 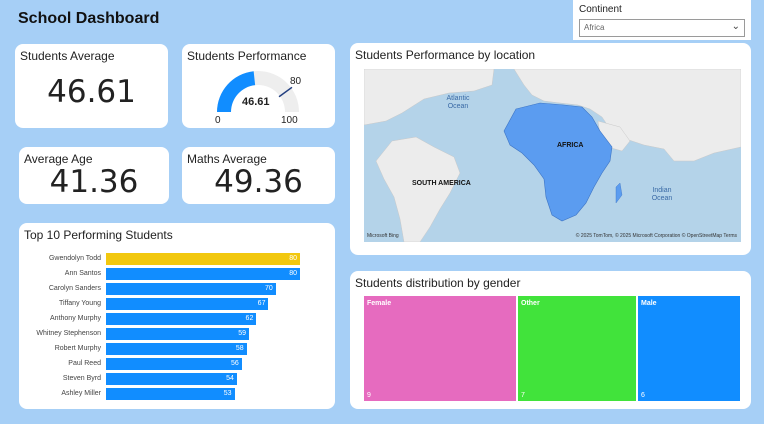 I want to click on bar-data-label: 58, so click(x=239, y=348).